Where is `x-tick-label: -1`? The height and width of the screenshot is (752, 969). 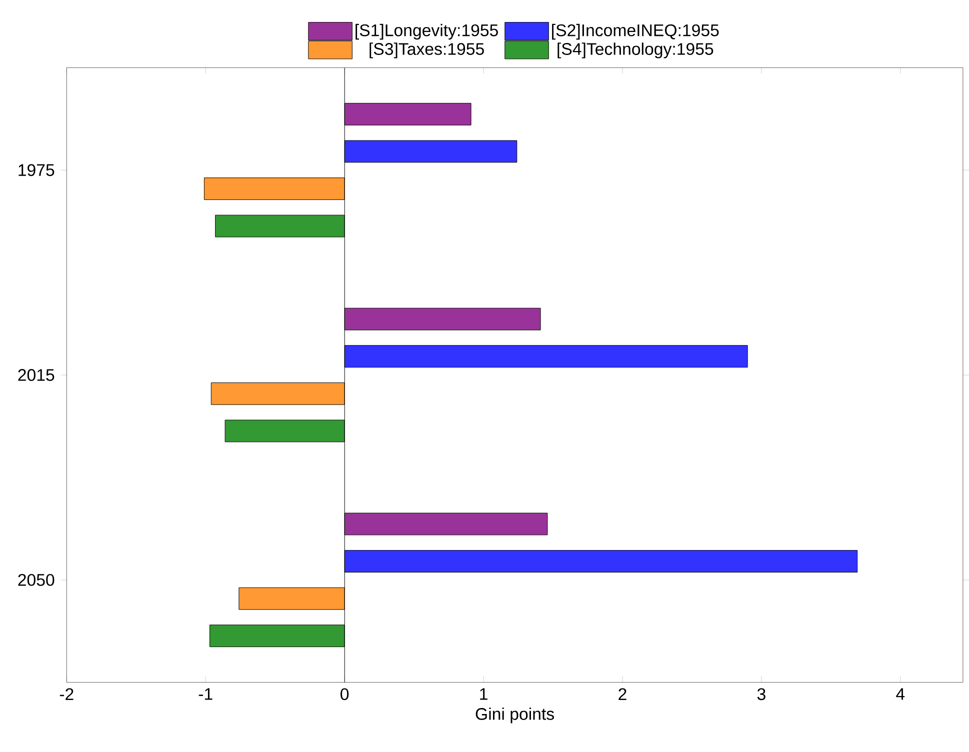
x-tick-label: -1 is located at coordinates (205, 694).